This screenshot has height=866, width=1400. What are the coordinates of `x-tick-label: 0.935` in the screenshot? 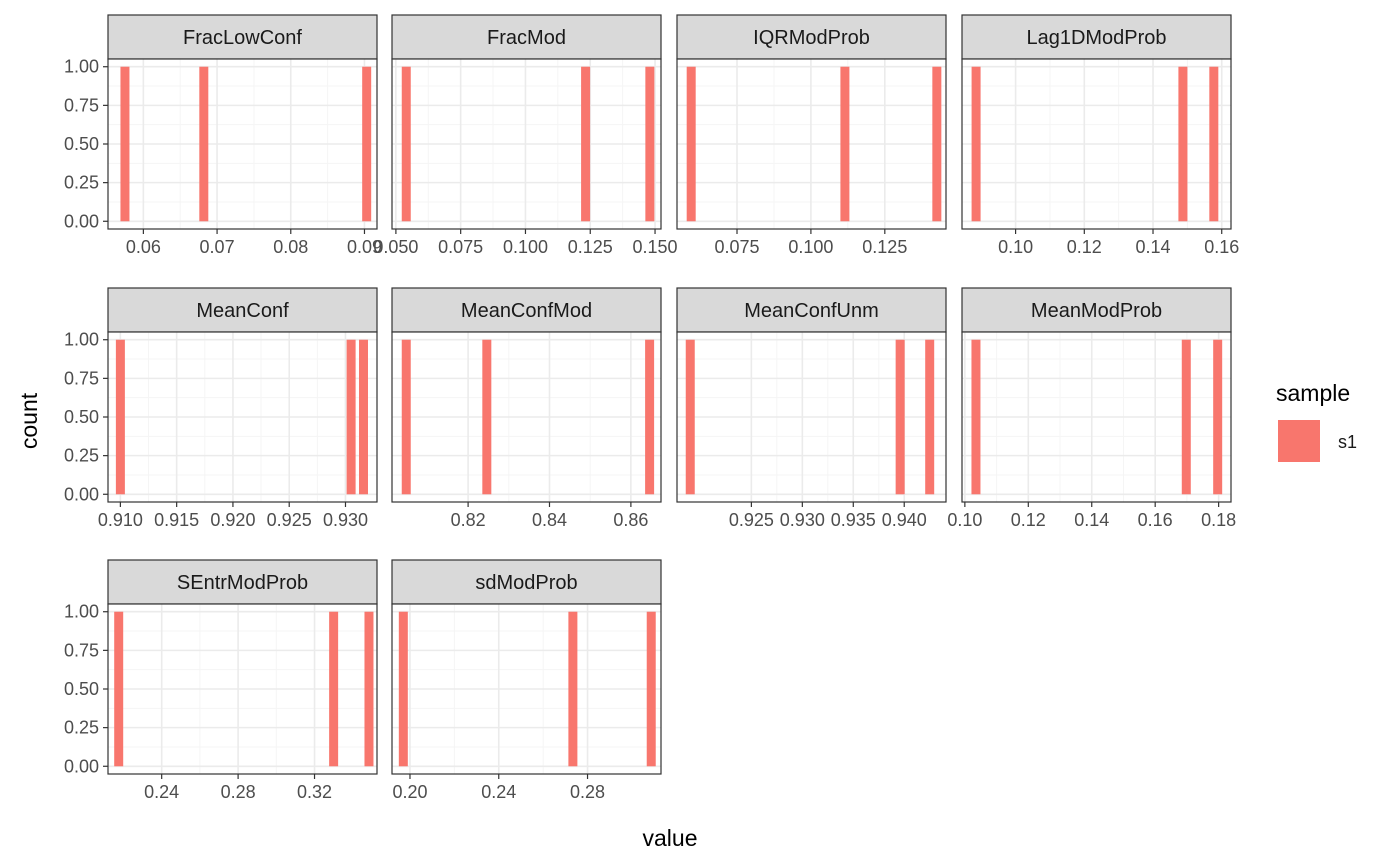 It's located at (853, 520).